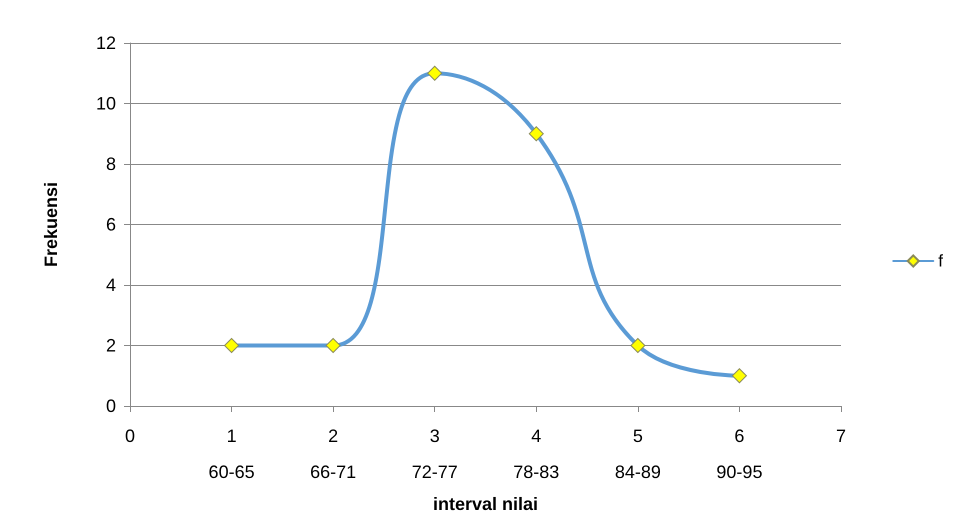 The width and height of the screenshot is (968, 522). What do you see at coordinates (111, 346) in the screenshot?
I see `y-tick-label: 2` at bounding box center [111, 346].